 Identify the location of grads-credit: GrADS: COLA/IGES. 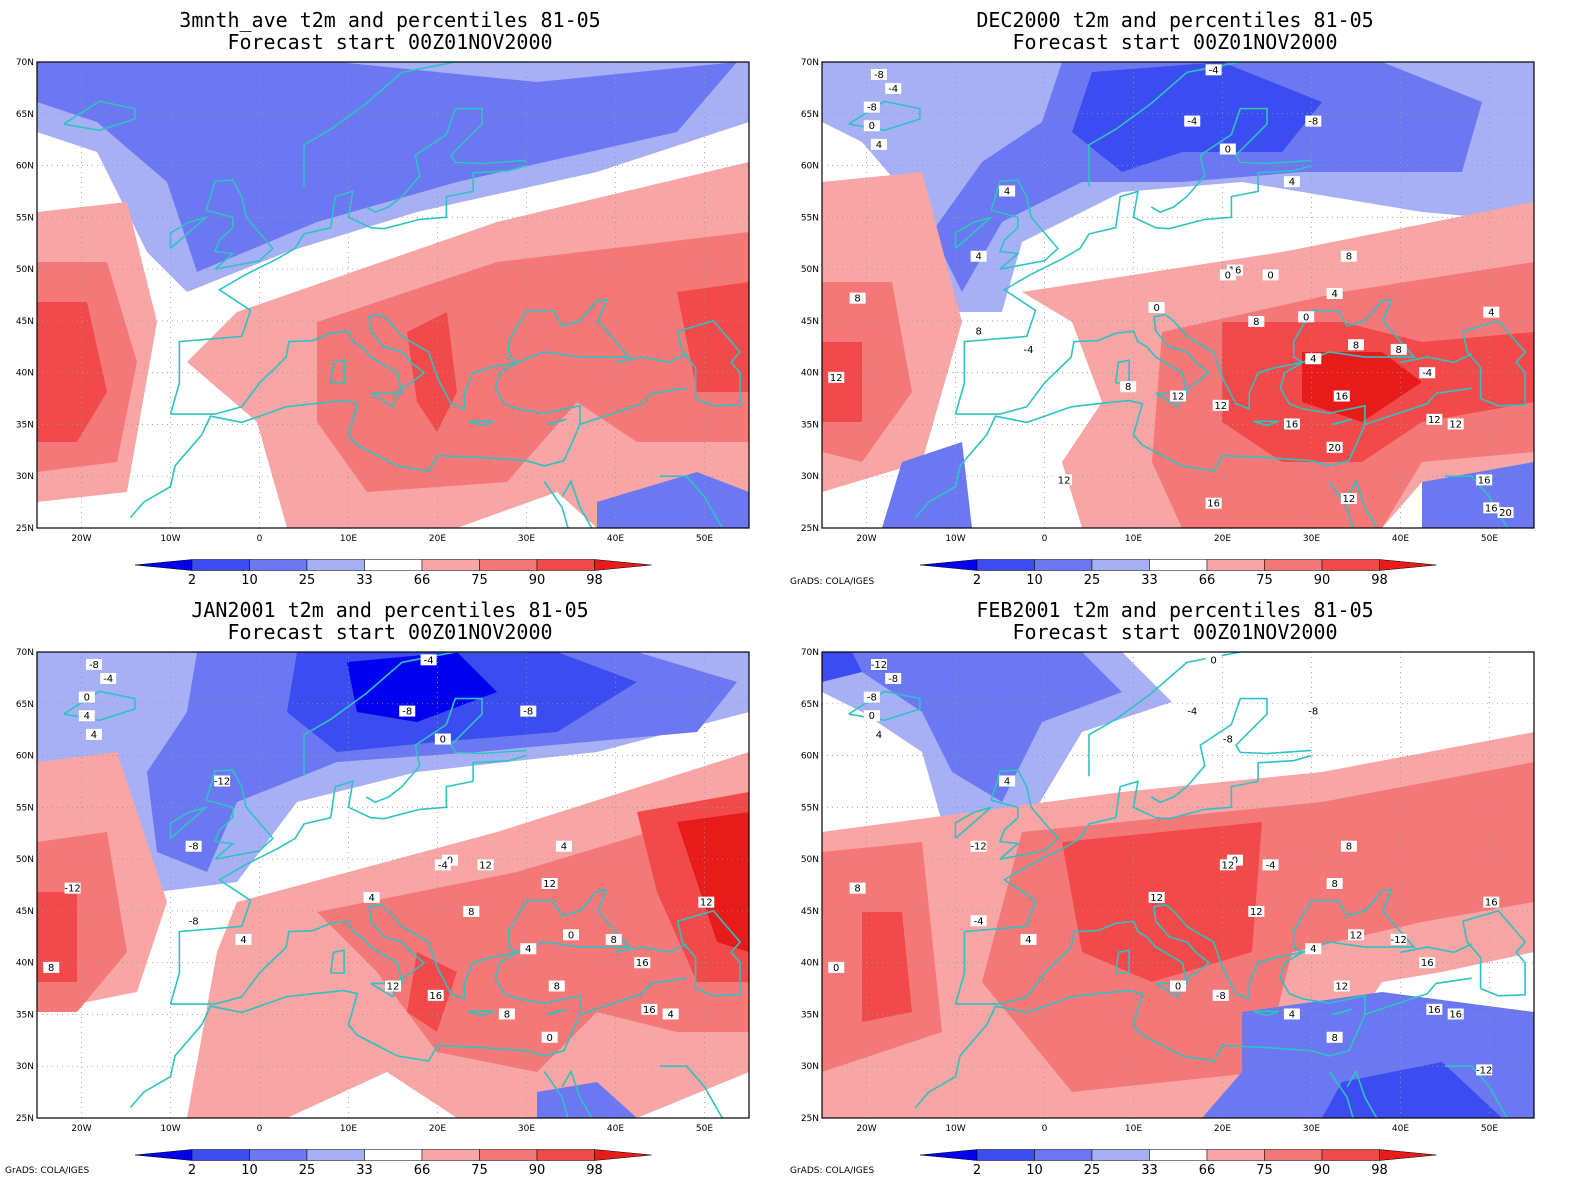
(47, 1171).